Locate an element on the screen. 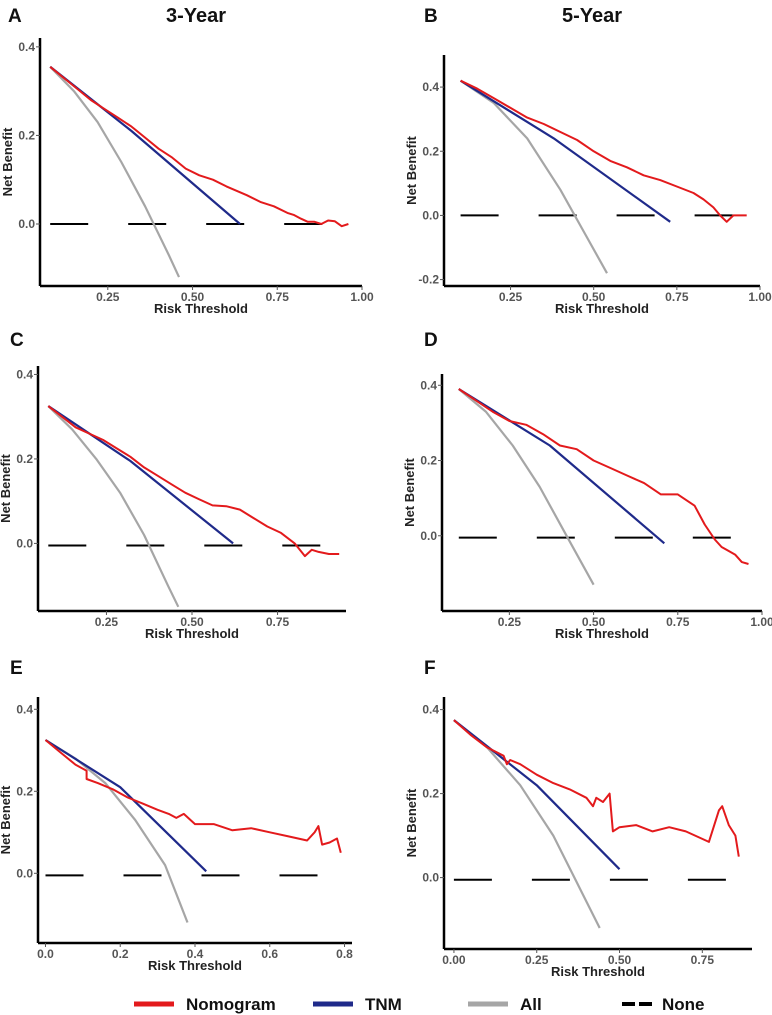 This screenshot has height=1015, width=772. panel-c-letter: C is located at coordinates (17, 340).